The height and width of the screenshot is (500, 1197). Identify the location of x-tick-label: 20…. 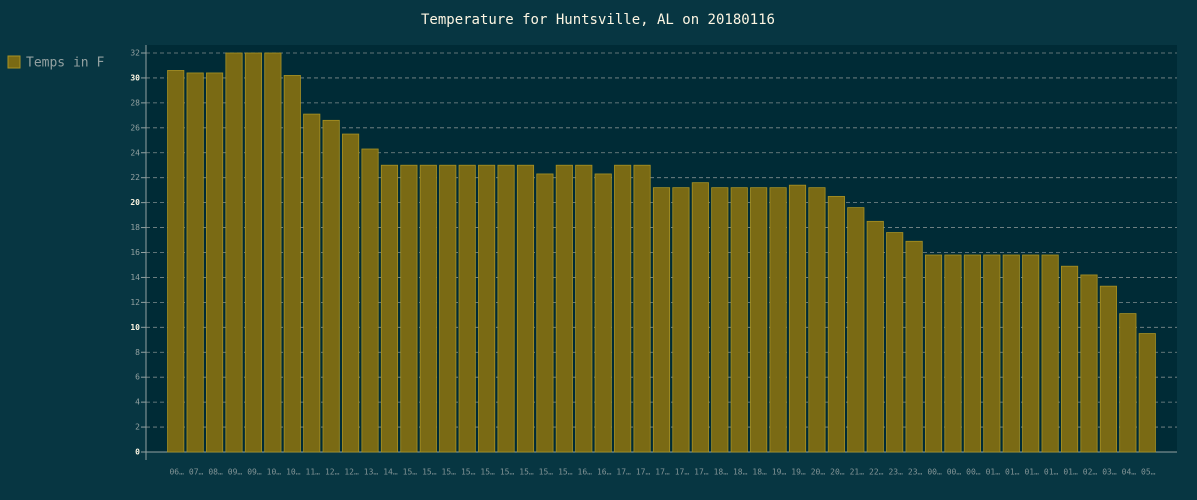
(818, 472).